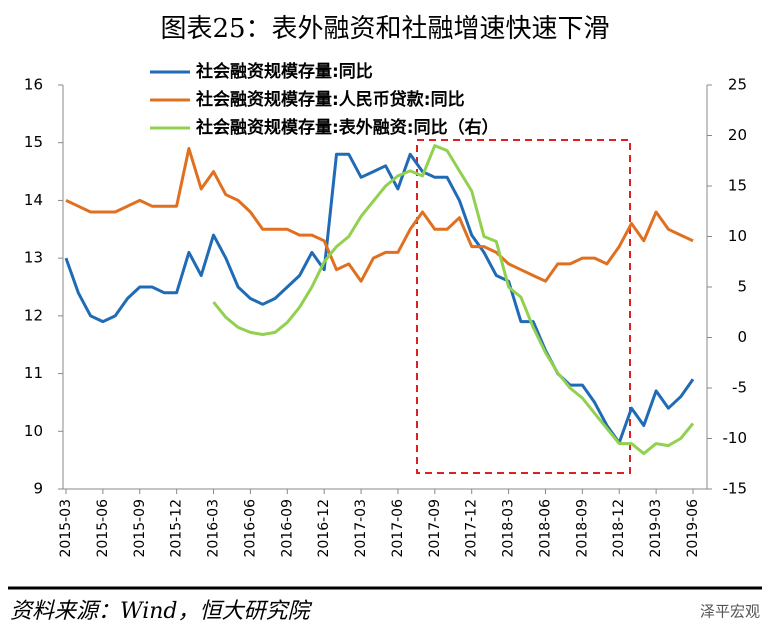 The height and width of the screenshot is (644, 770). What do you see at coordinates (140, 528) in the screenshot?
I see `x-tick-label: 2015-09` at bounding box center [140, 528].